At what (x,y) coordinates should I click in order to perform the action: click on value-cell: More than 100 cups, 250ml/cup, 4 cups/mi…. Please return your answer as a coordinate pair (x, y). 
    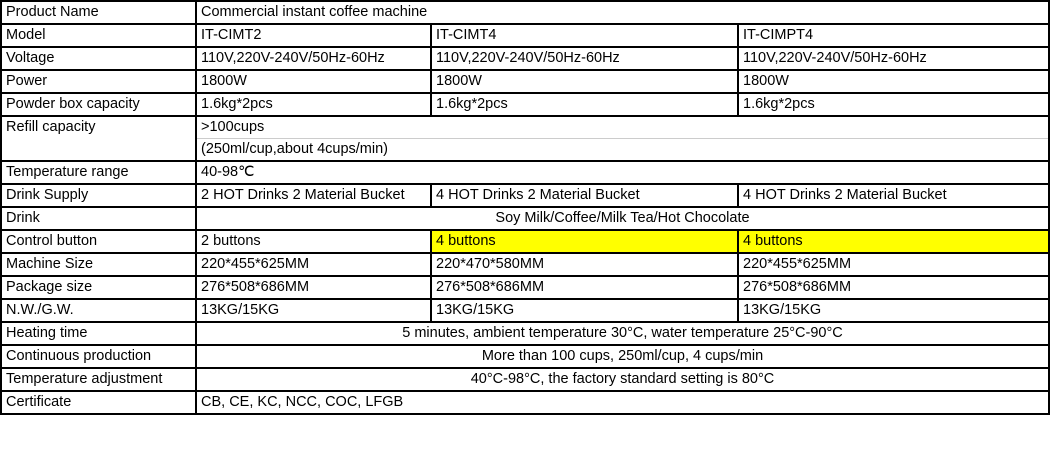
    Looking at the image, I should click on (622, 356).